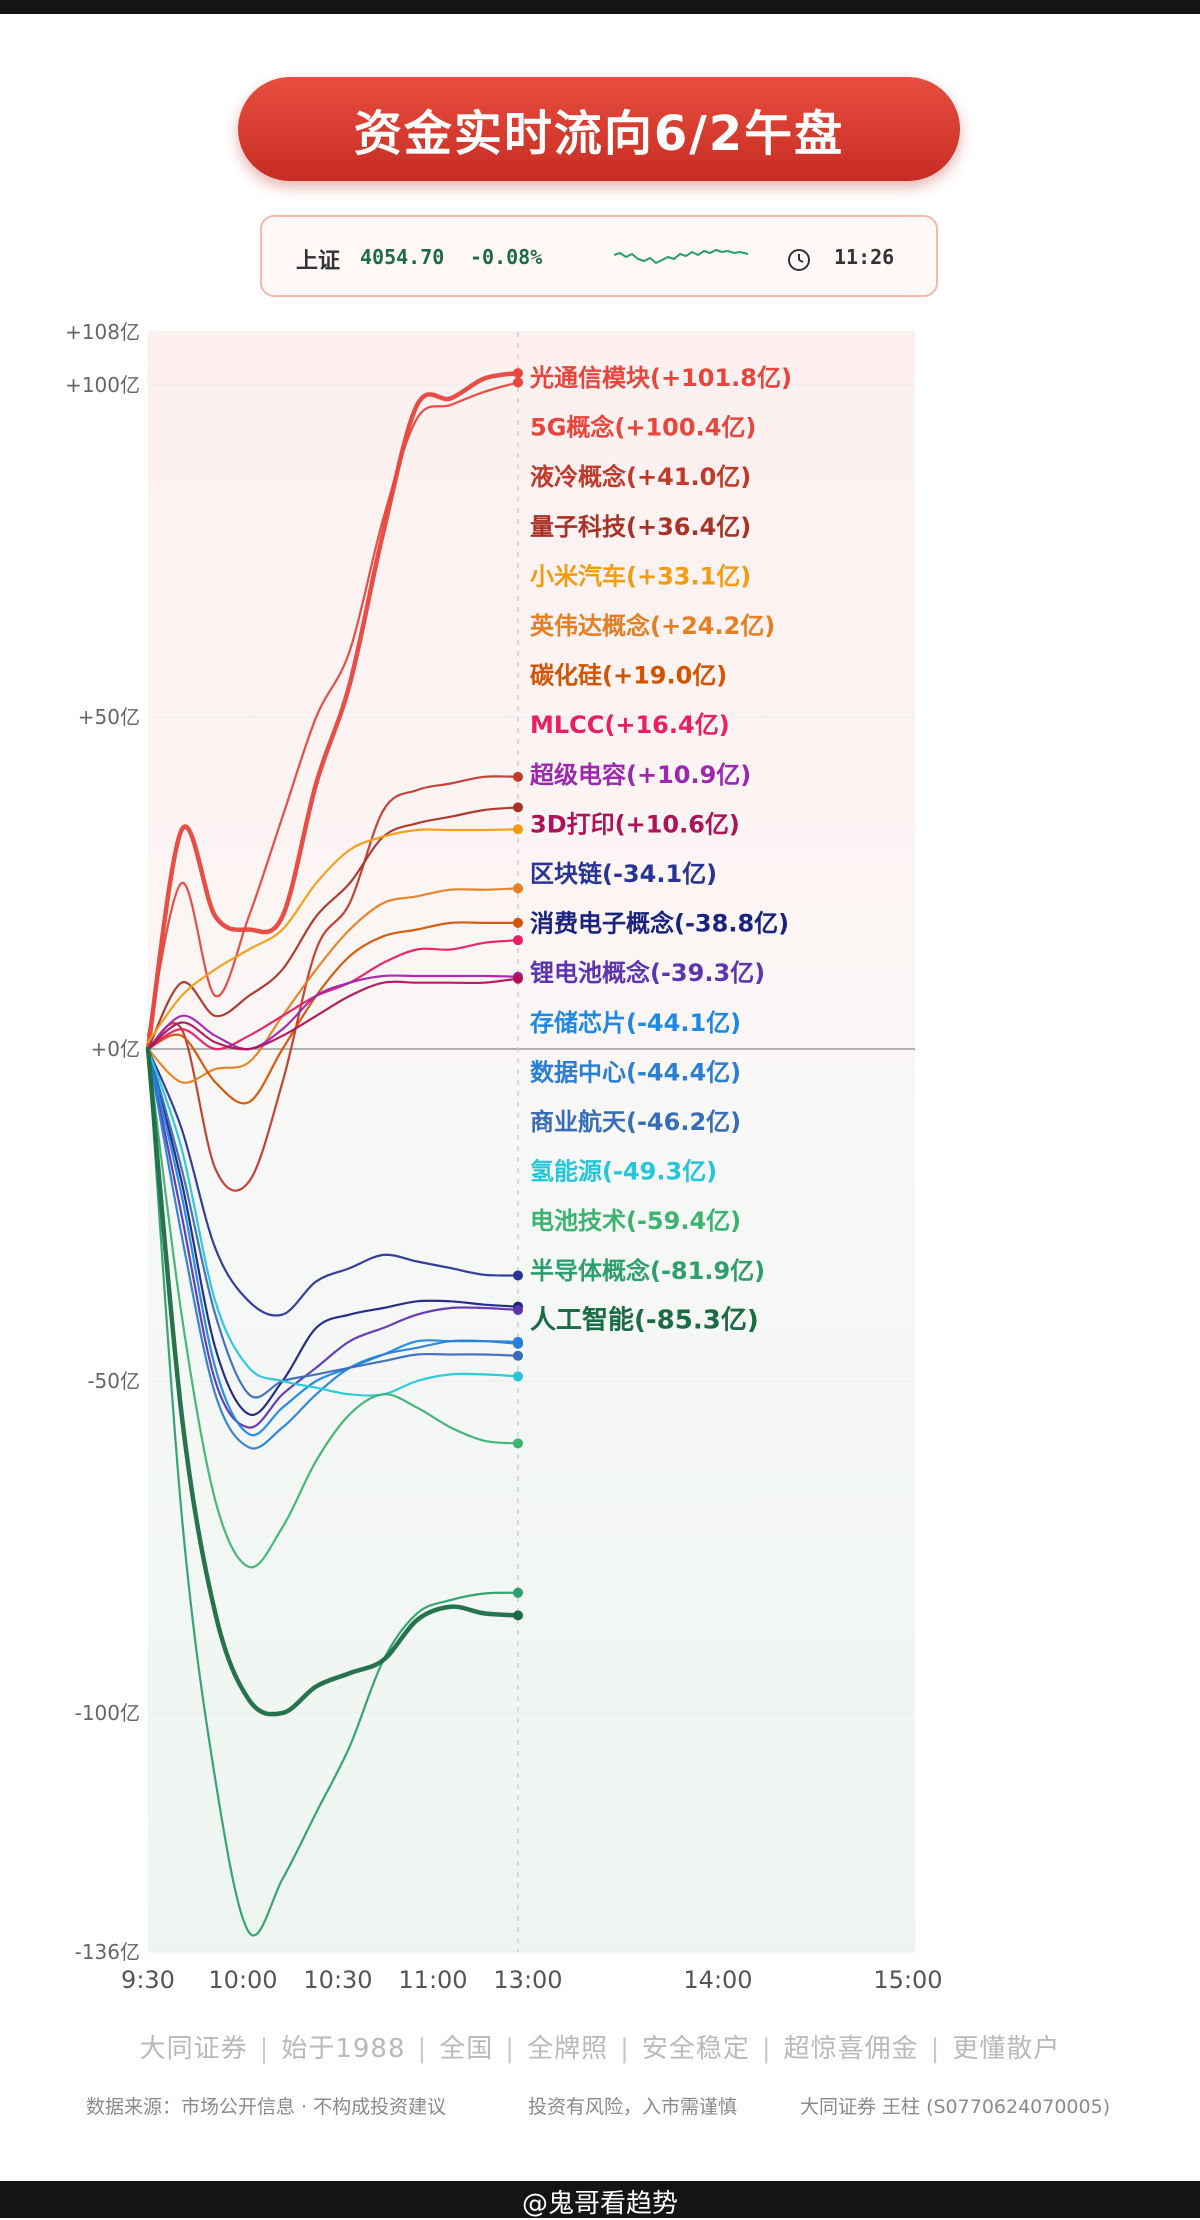 This screenshot has height=2220, width=1200. What do you see at coordinates (652, 626) in the screenshot?
I see `series-label: 英伟达概念(+24.2亿)` at bounding box center [652, 626].